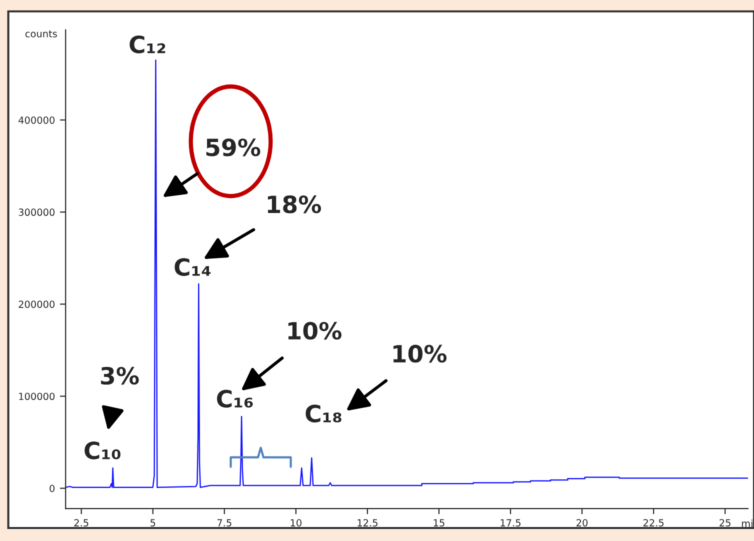 The height and width of the screenshot is (541, 754). What do you see at coordinates (324, 413) in the screenshot?
I see `annotation: C₁₈` at bounding box center [324, 413].